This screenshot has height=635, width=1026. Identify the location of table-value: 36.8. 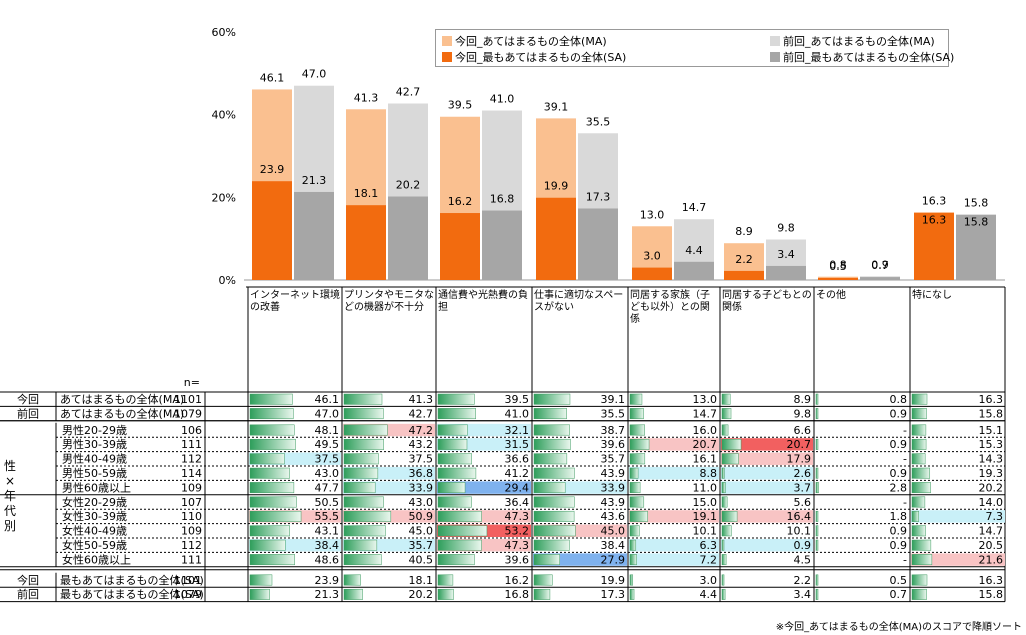
(421, 473).